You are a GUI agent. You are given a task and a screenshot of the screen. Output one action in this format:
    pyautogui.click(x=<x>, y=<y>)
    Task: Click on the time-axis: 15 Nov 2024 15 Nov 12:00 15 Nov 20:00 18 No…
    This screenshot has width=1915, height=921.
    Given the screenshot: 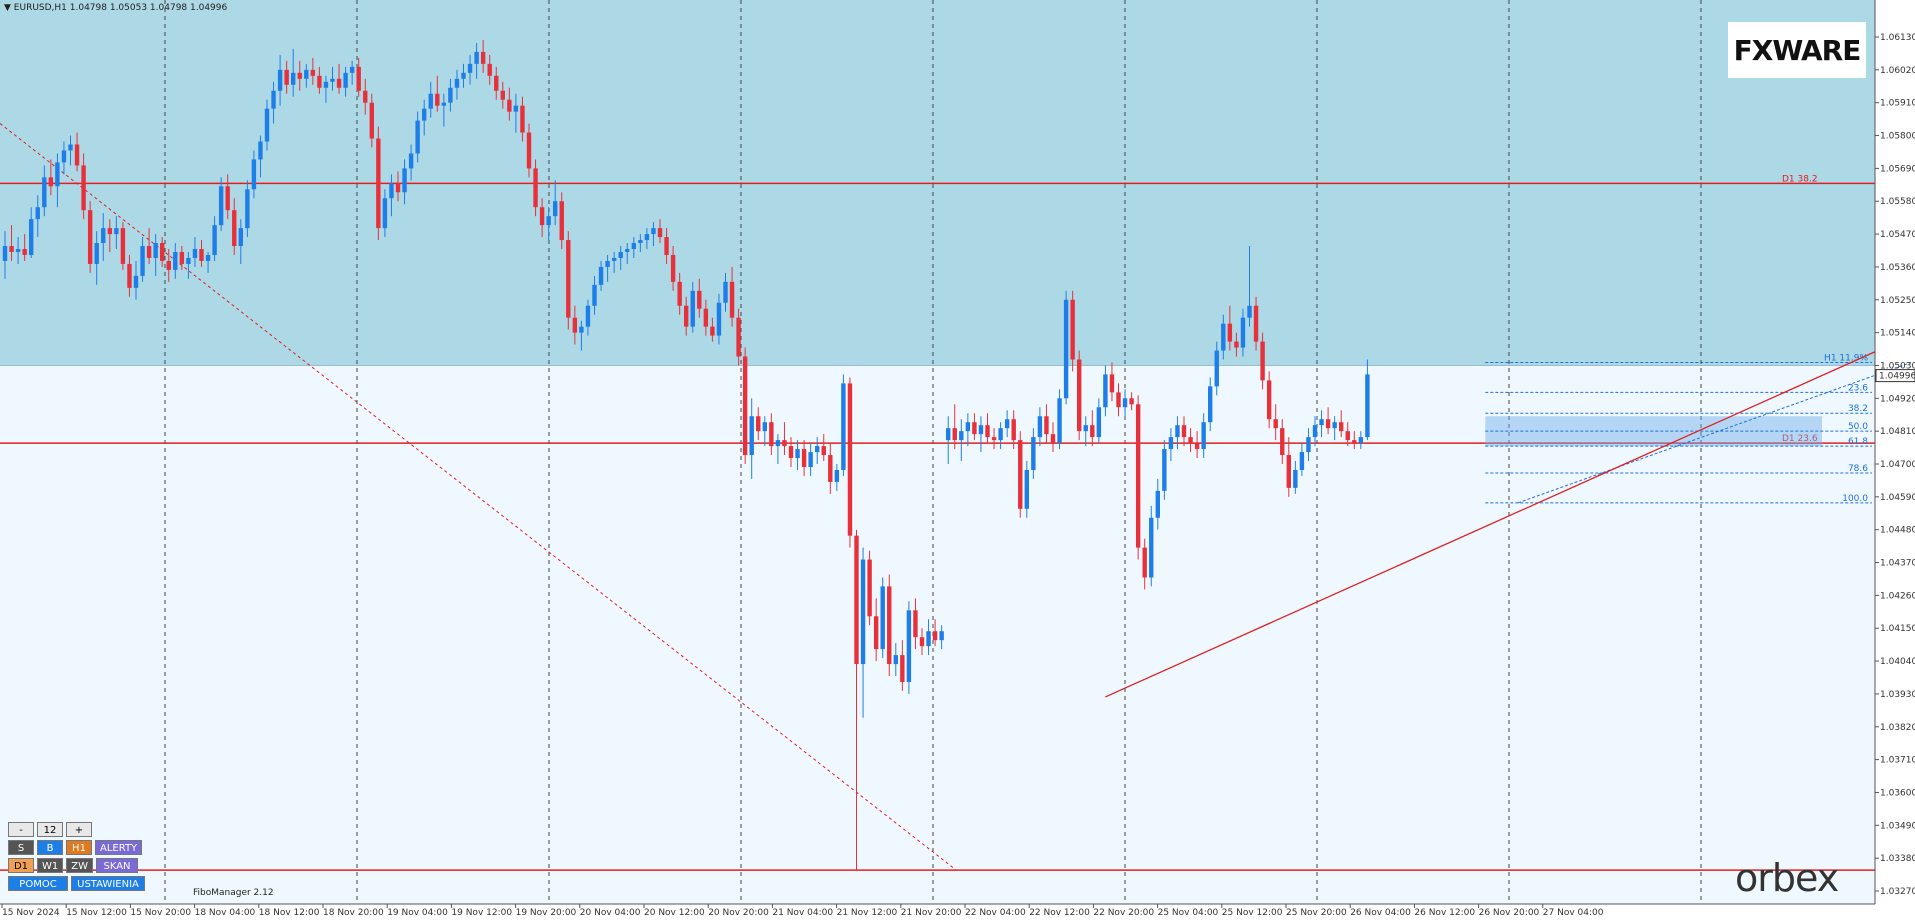 What is the action you would take?
    pyautogui.click(x=802, y=911)
    